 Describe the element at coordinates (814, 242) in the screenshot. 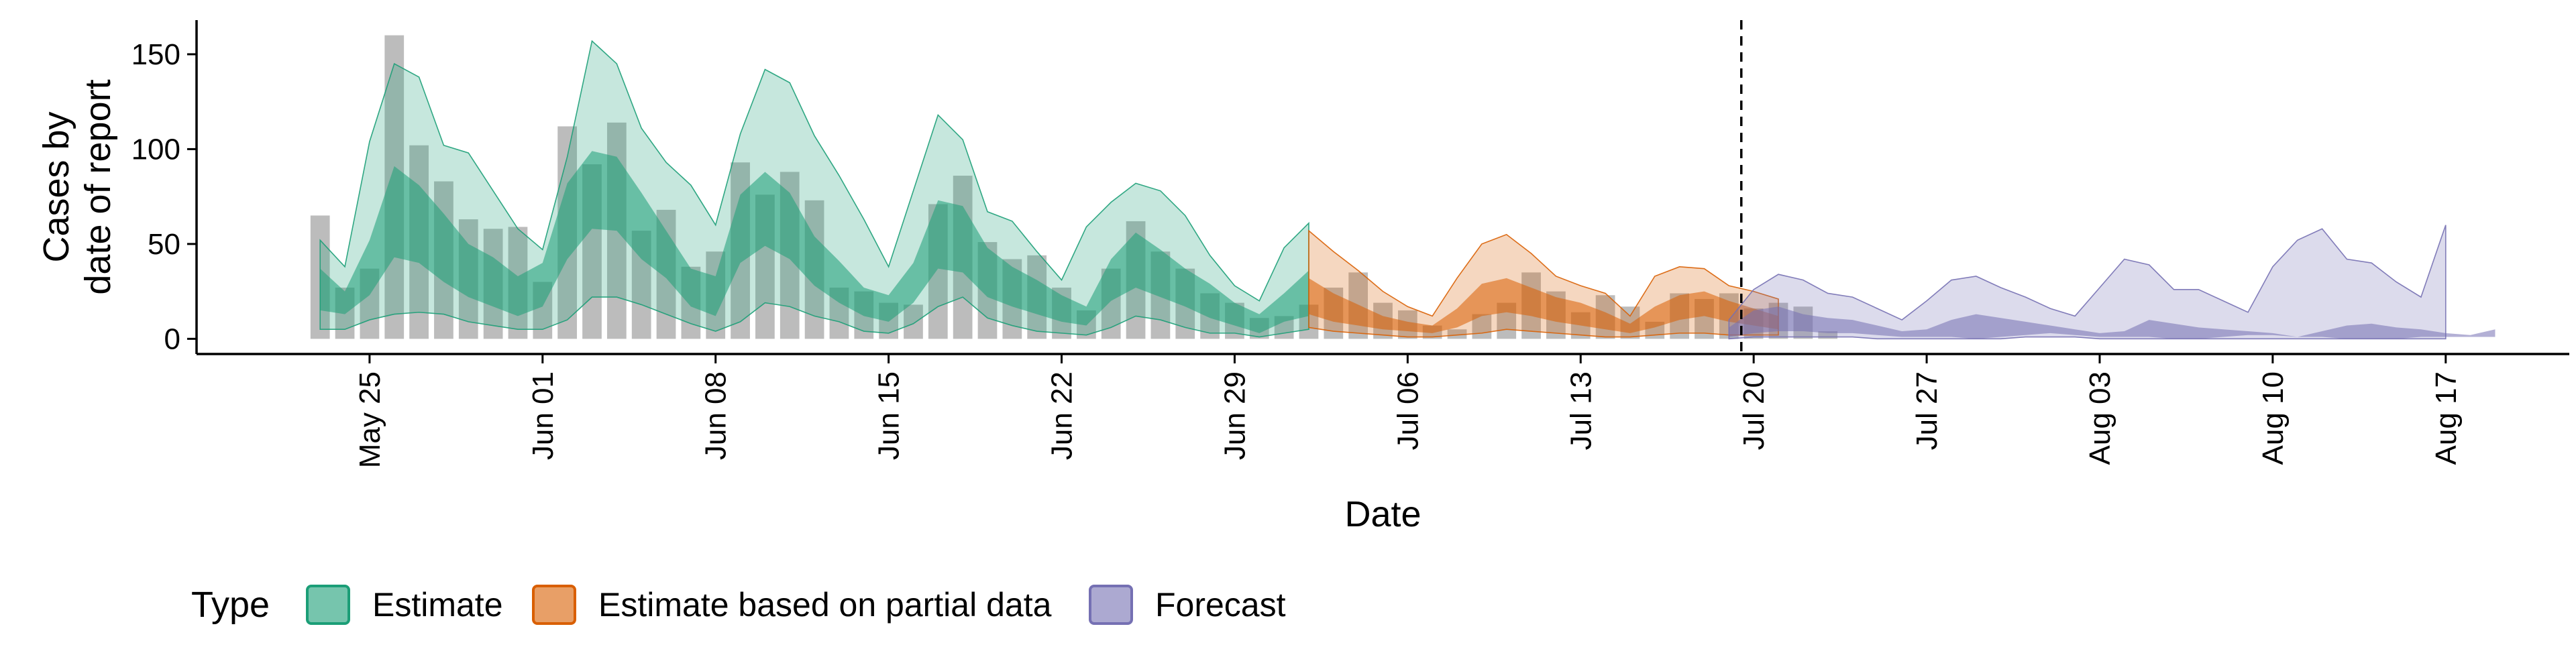

I see `estimate-inner-band` at that location.